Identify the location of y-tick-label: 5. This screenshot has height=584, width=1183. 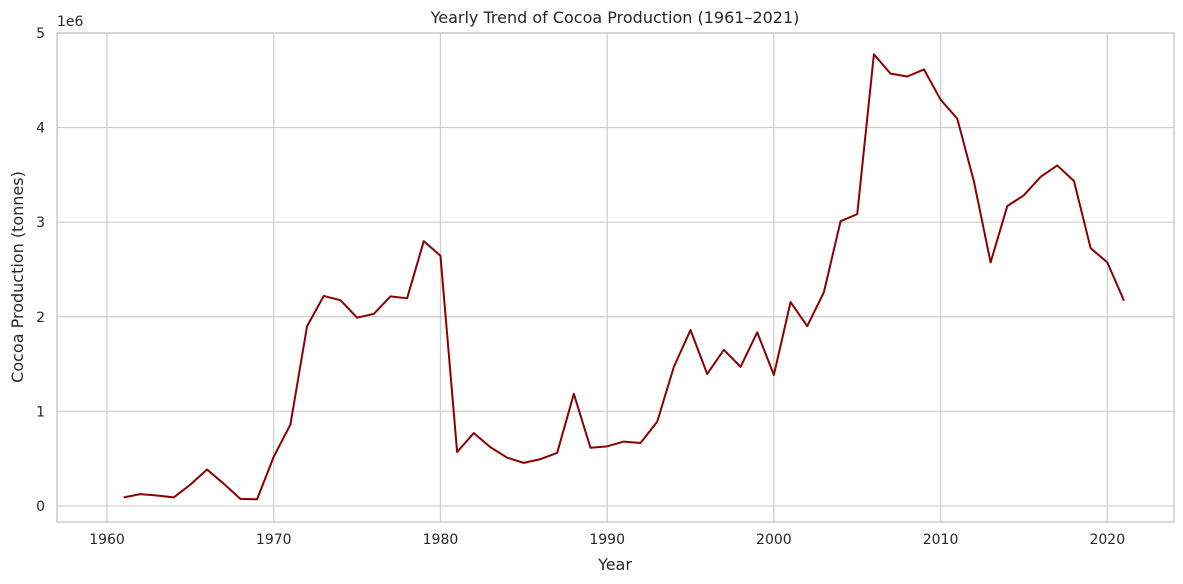
(40, 34).